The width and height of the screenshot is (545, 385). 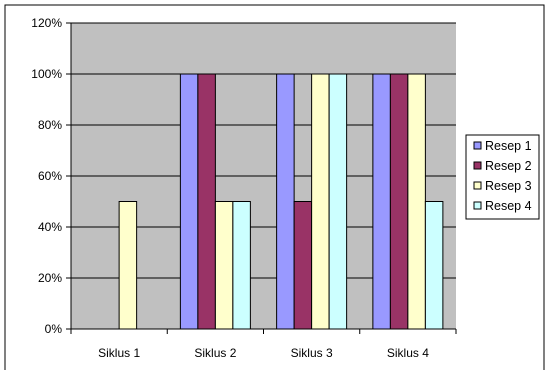 What do you see at coordinates (46, 23) in the screenshot?
I see `y-tick-label: 120%` at bounding box center [46, 23].